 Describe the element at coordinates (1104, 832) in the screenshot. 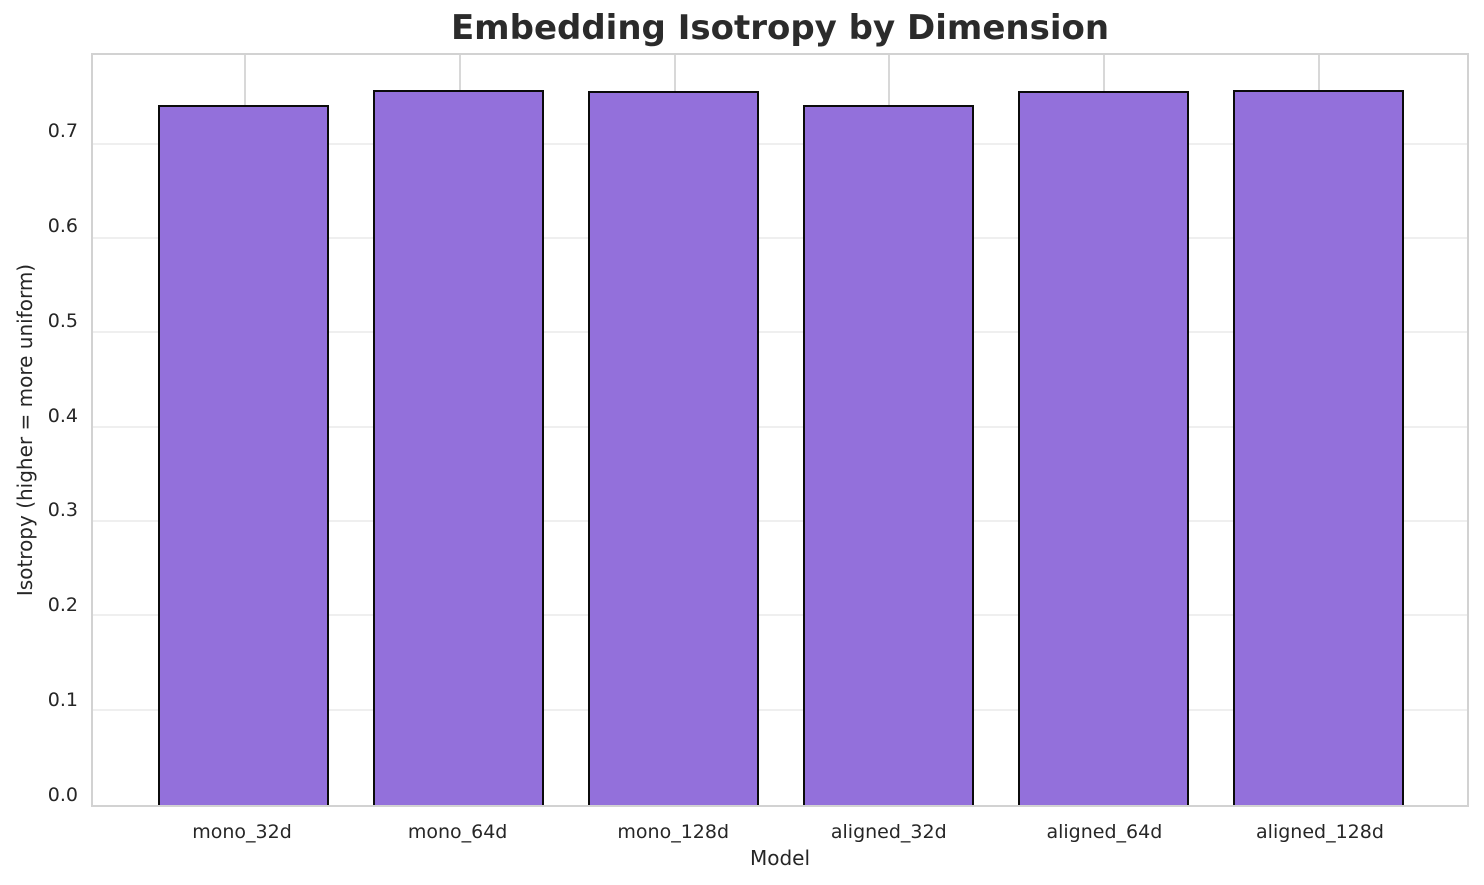

I see `x-tick-label-aligned_64d: aligned_64d` at that location.